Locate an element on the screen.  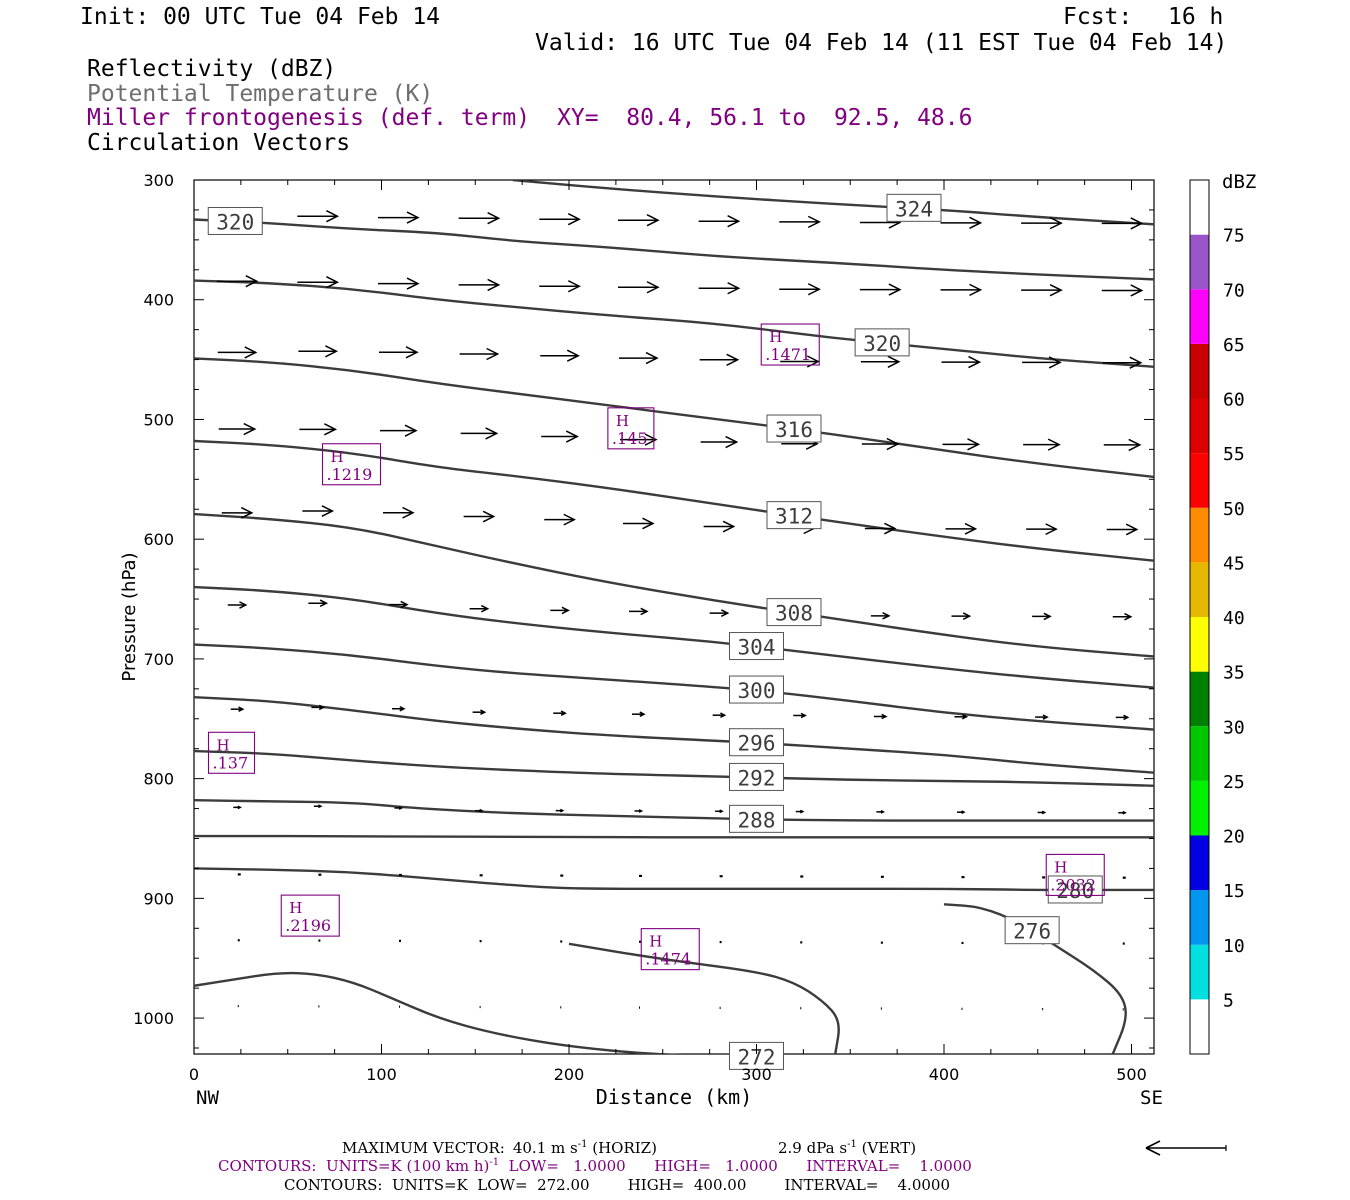
frontogenesis-max-5: H.1474 is located at coordinates (670, 949).